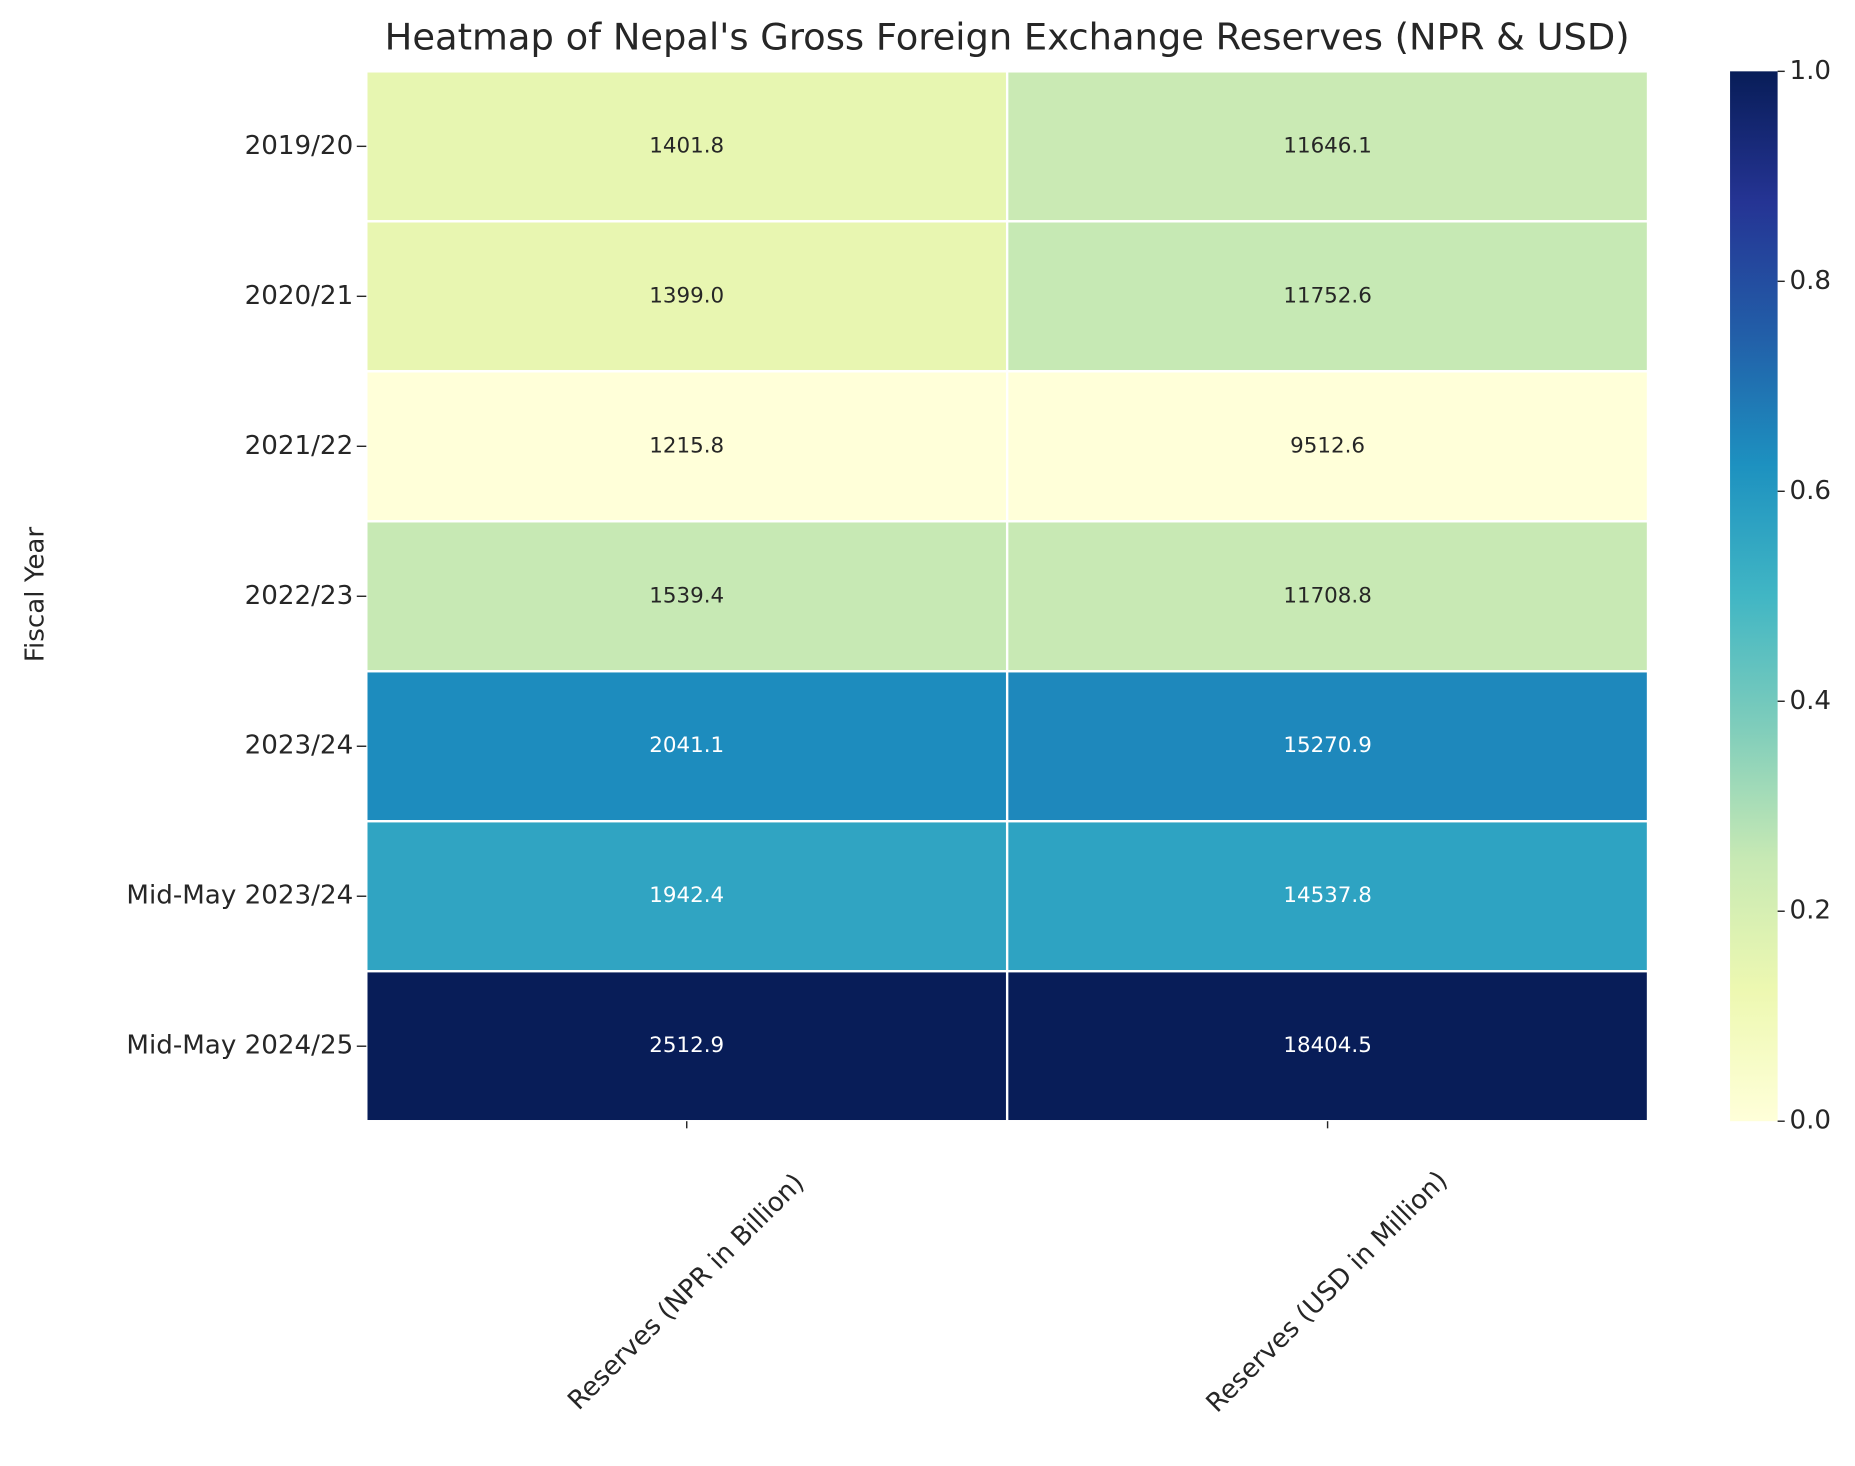  I want to click on y-tick-label: Mid-May 2024/25, so click(239, 1046).